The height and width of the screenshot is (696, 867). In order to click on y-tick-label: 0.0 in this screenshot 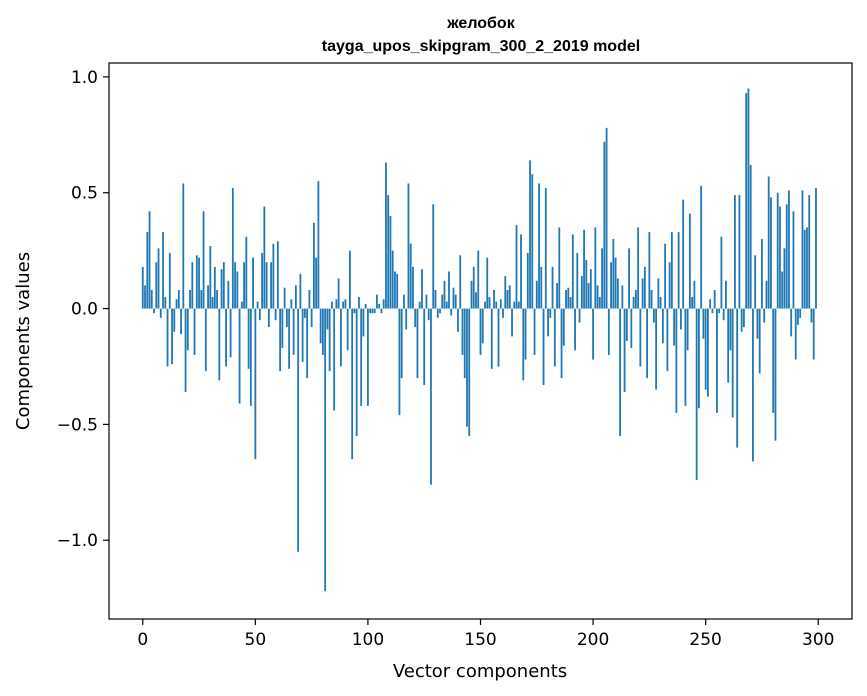, I will do `click(84, 310)`.